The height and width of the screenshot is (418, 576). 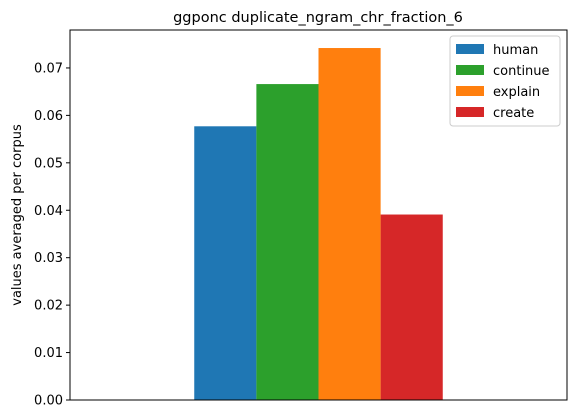 I want to click on legend-swatch-explain, so click(x=470, y=91).